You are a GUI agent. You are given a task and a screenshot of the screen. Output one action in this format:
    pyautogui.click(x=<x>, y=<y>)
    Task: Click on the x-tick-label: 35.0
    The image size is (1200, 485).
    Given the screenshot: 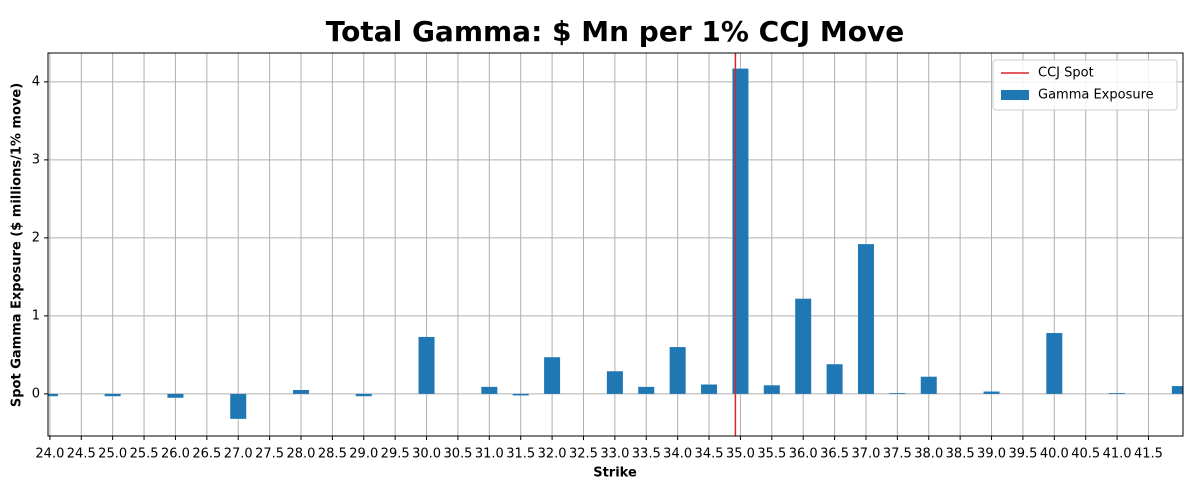 What is the action you would take?
    pyautogui.click(x=740, y=454)
    